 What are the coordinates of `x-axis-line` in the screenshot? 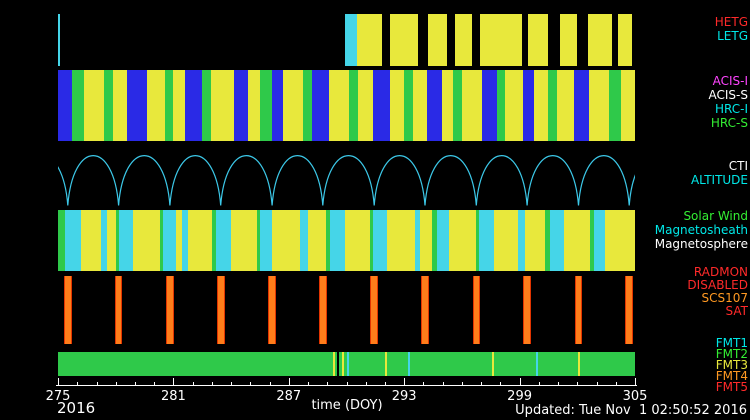 It's located at (346, 385).